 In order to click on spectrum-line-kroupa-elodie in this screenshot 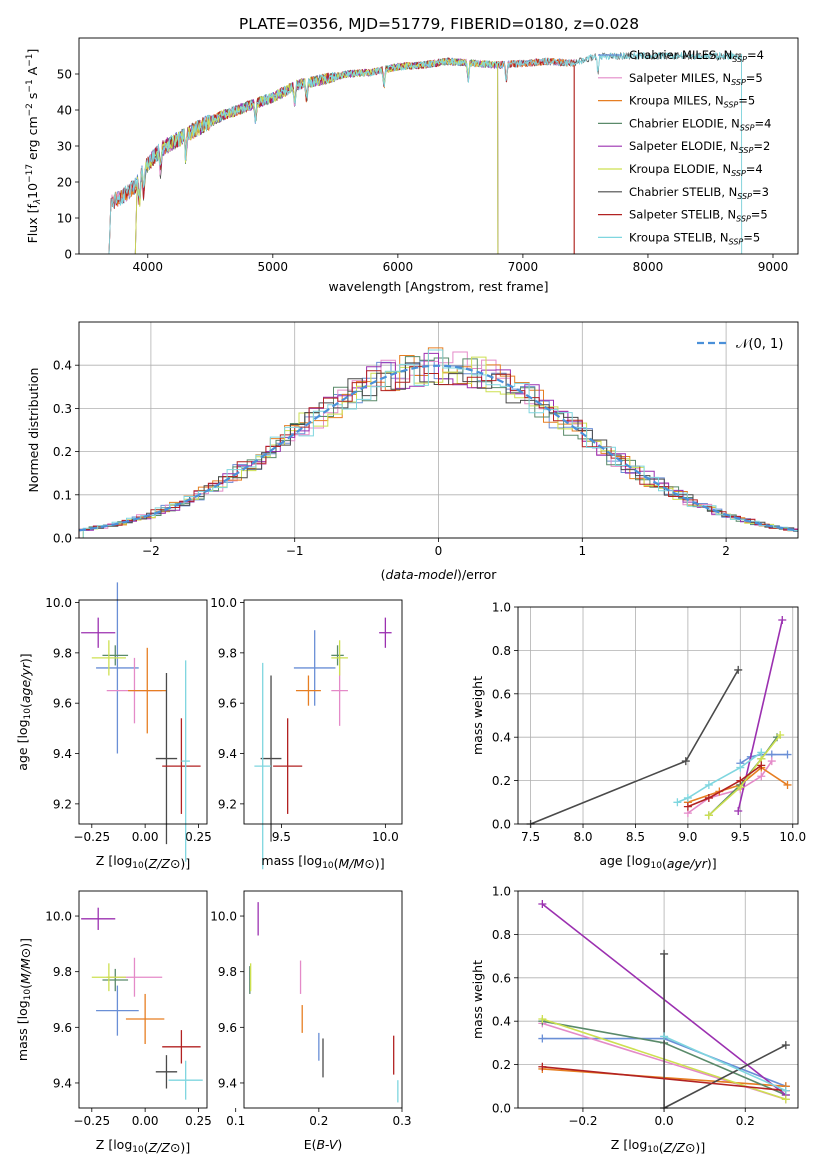, I will do `click(316, 156)`.